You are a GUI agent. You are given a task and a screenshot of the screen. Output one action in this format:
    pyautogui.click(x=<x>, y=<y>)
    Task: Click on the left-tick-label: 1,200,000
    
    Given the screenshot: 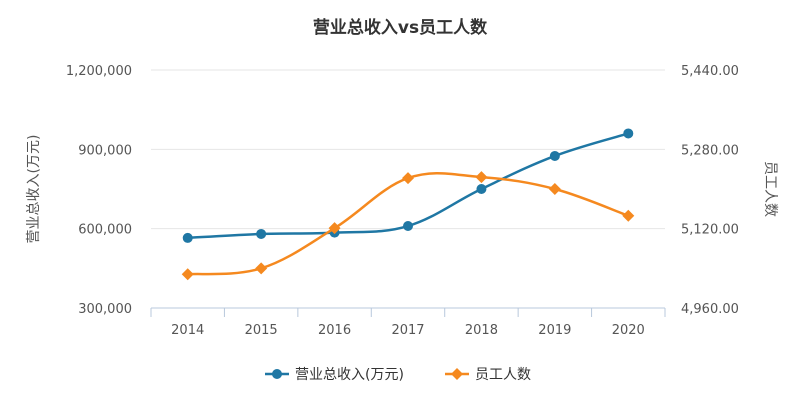 What is the action you would take?
    pyautogui.click(x=99, y=71)
    